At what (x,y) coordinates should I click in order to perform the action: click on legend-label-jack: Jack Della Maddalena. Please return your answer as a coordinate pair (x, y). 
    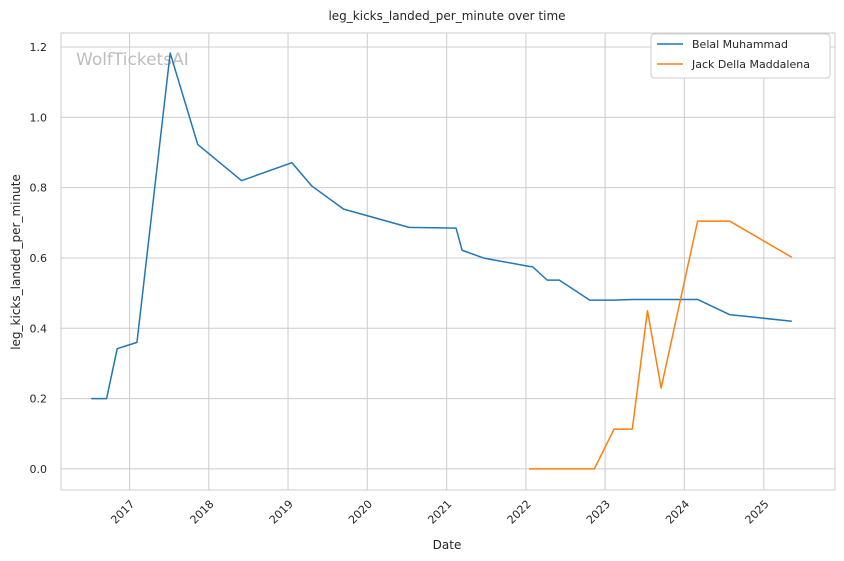
    Looking at the image, I should click on (750, 64).